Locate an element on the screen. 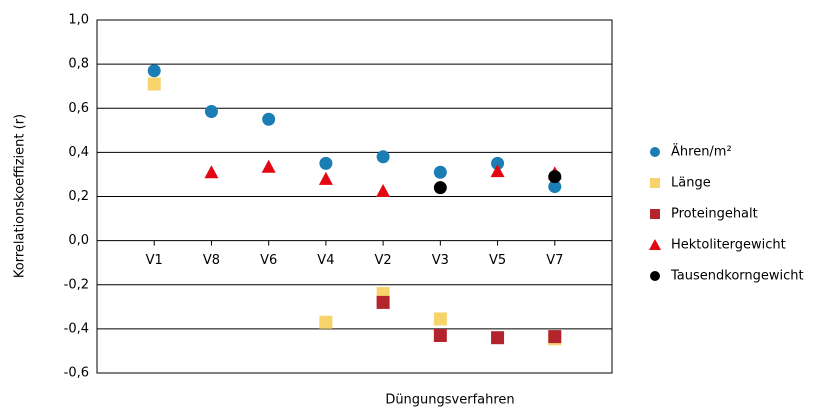 This screenshot has width=821, height=412. x-tick-label: V6 is located at coordinates (268, 260).